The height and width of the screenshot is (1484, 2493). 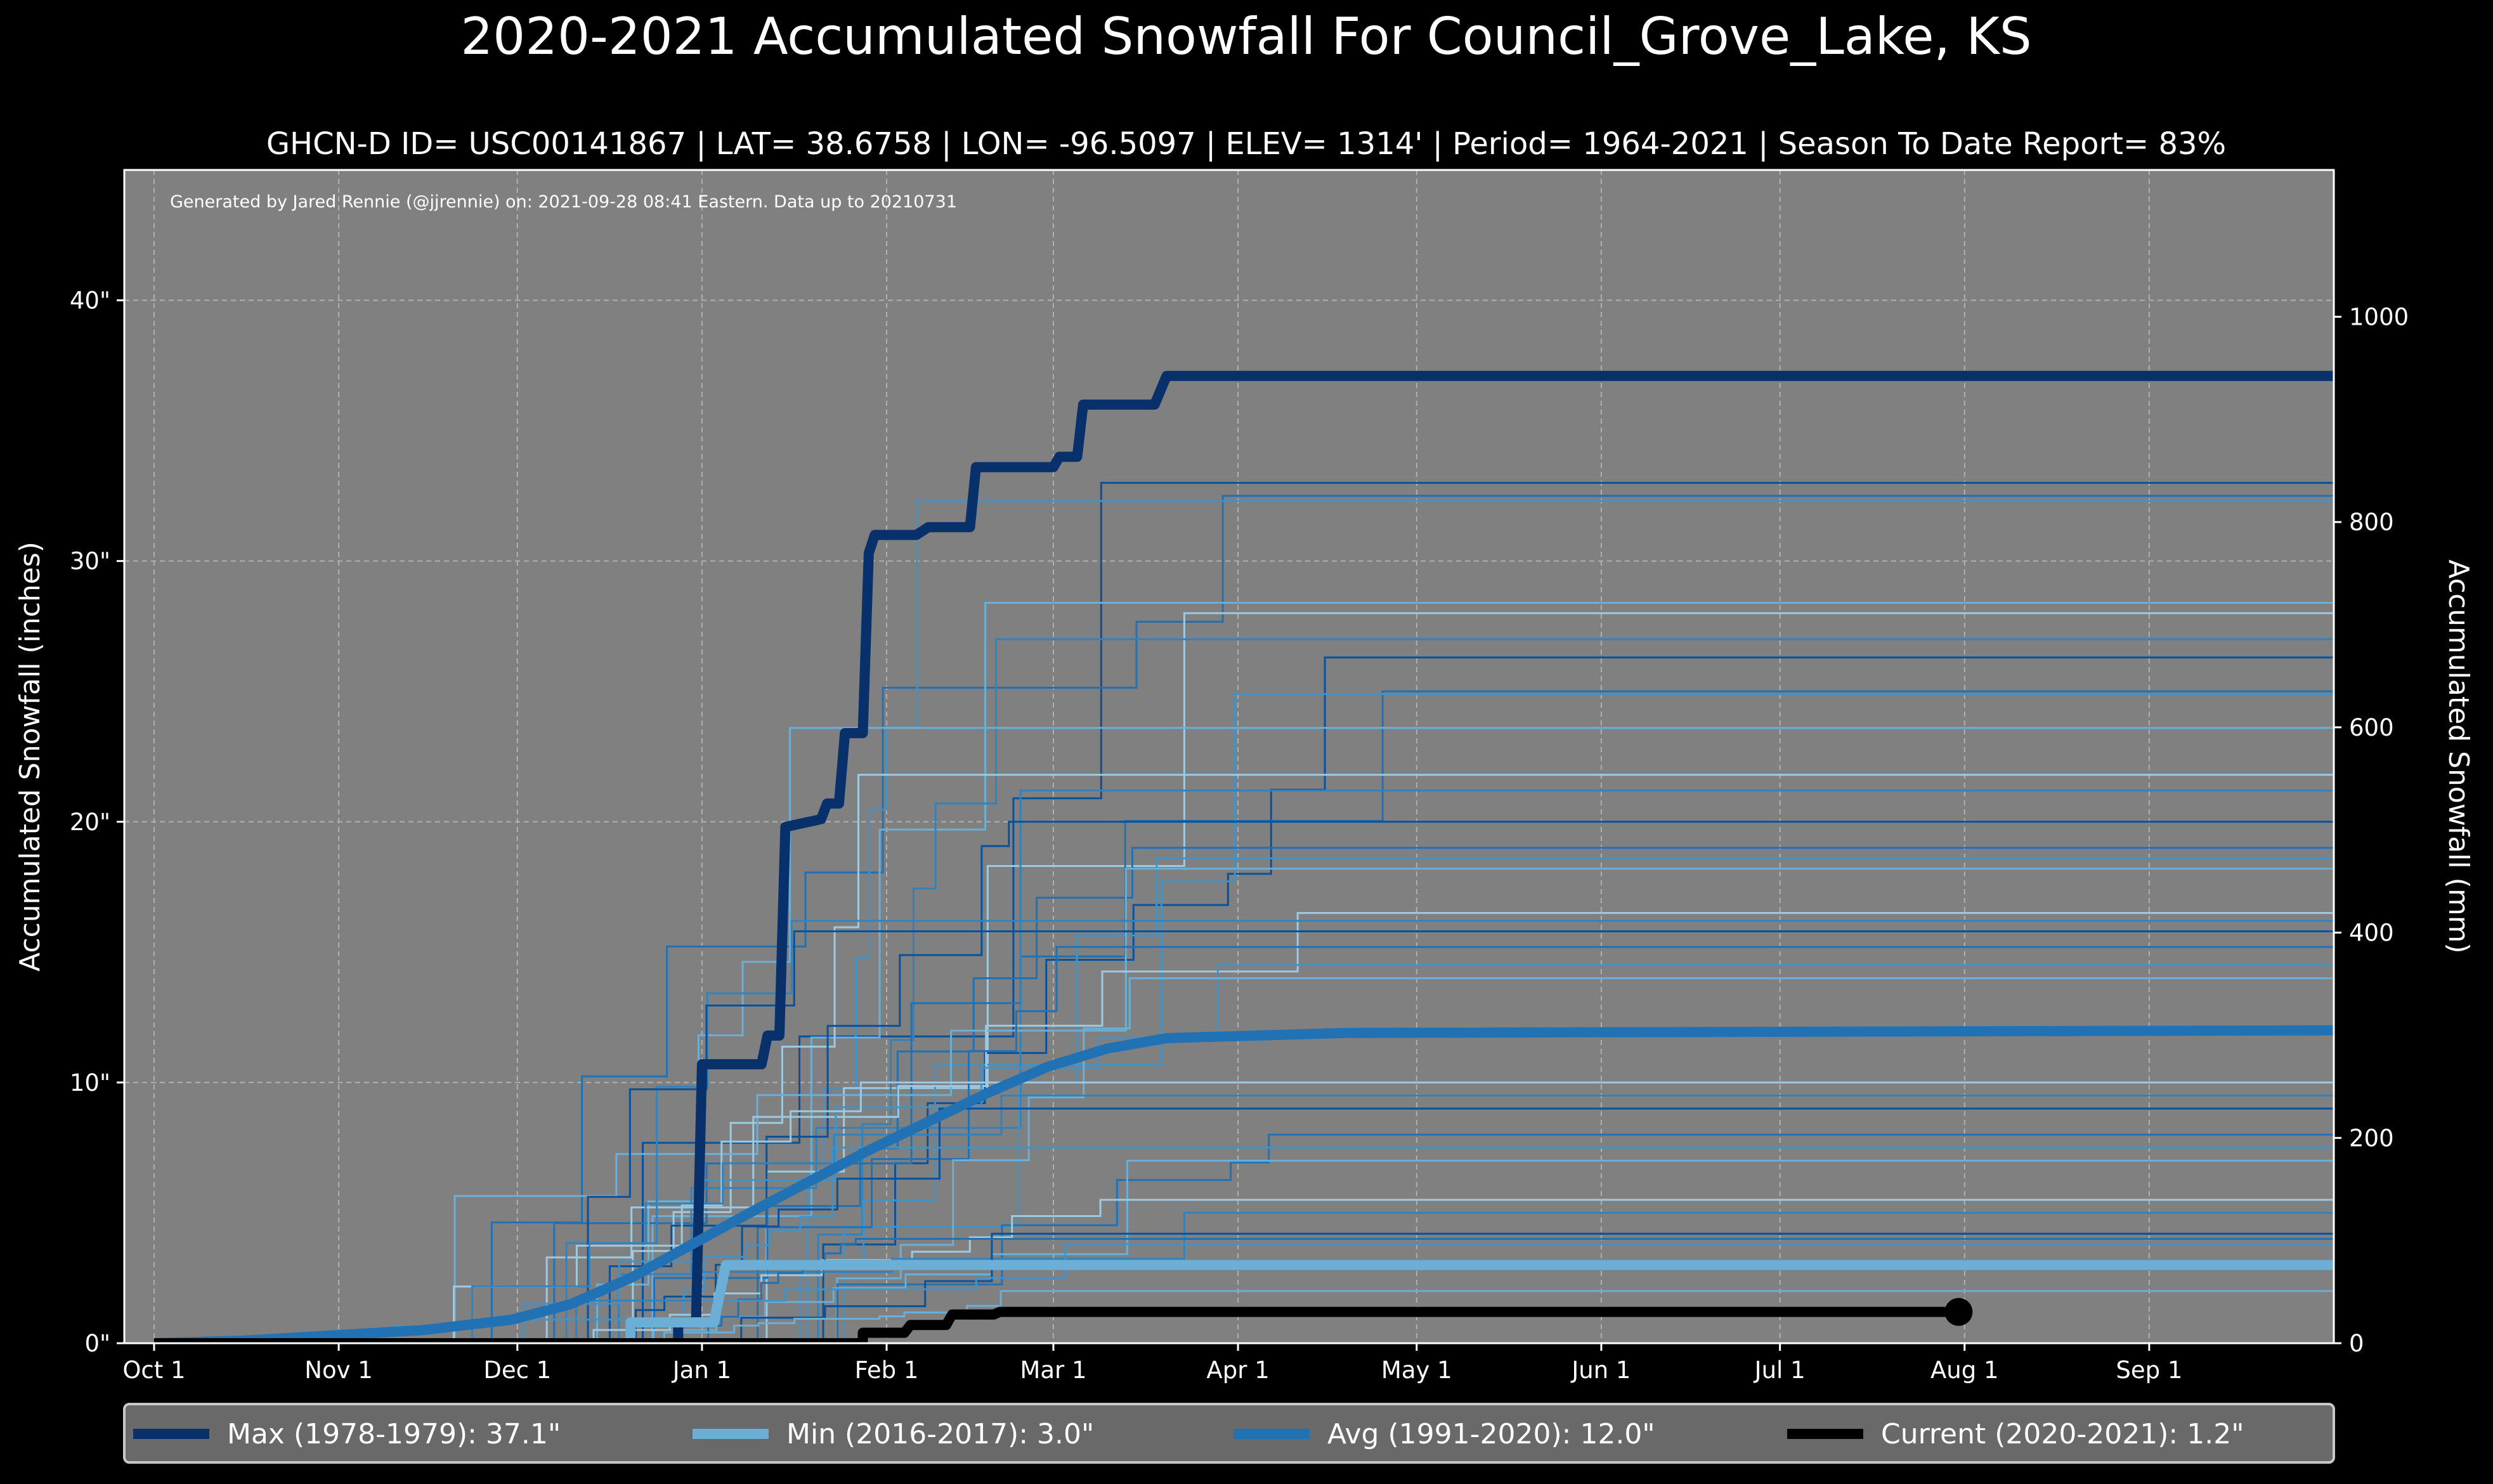 I want to click on current-end-marker, so click(x=1958, y=1312).